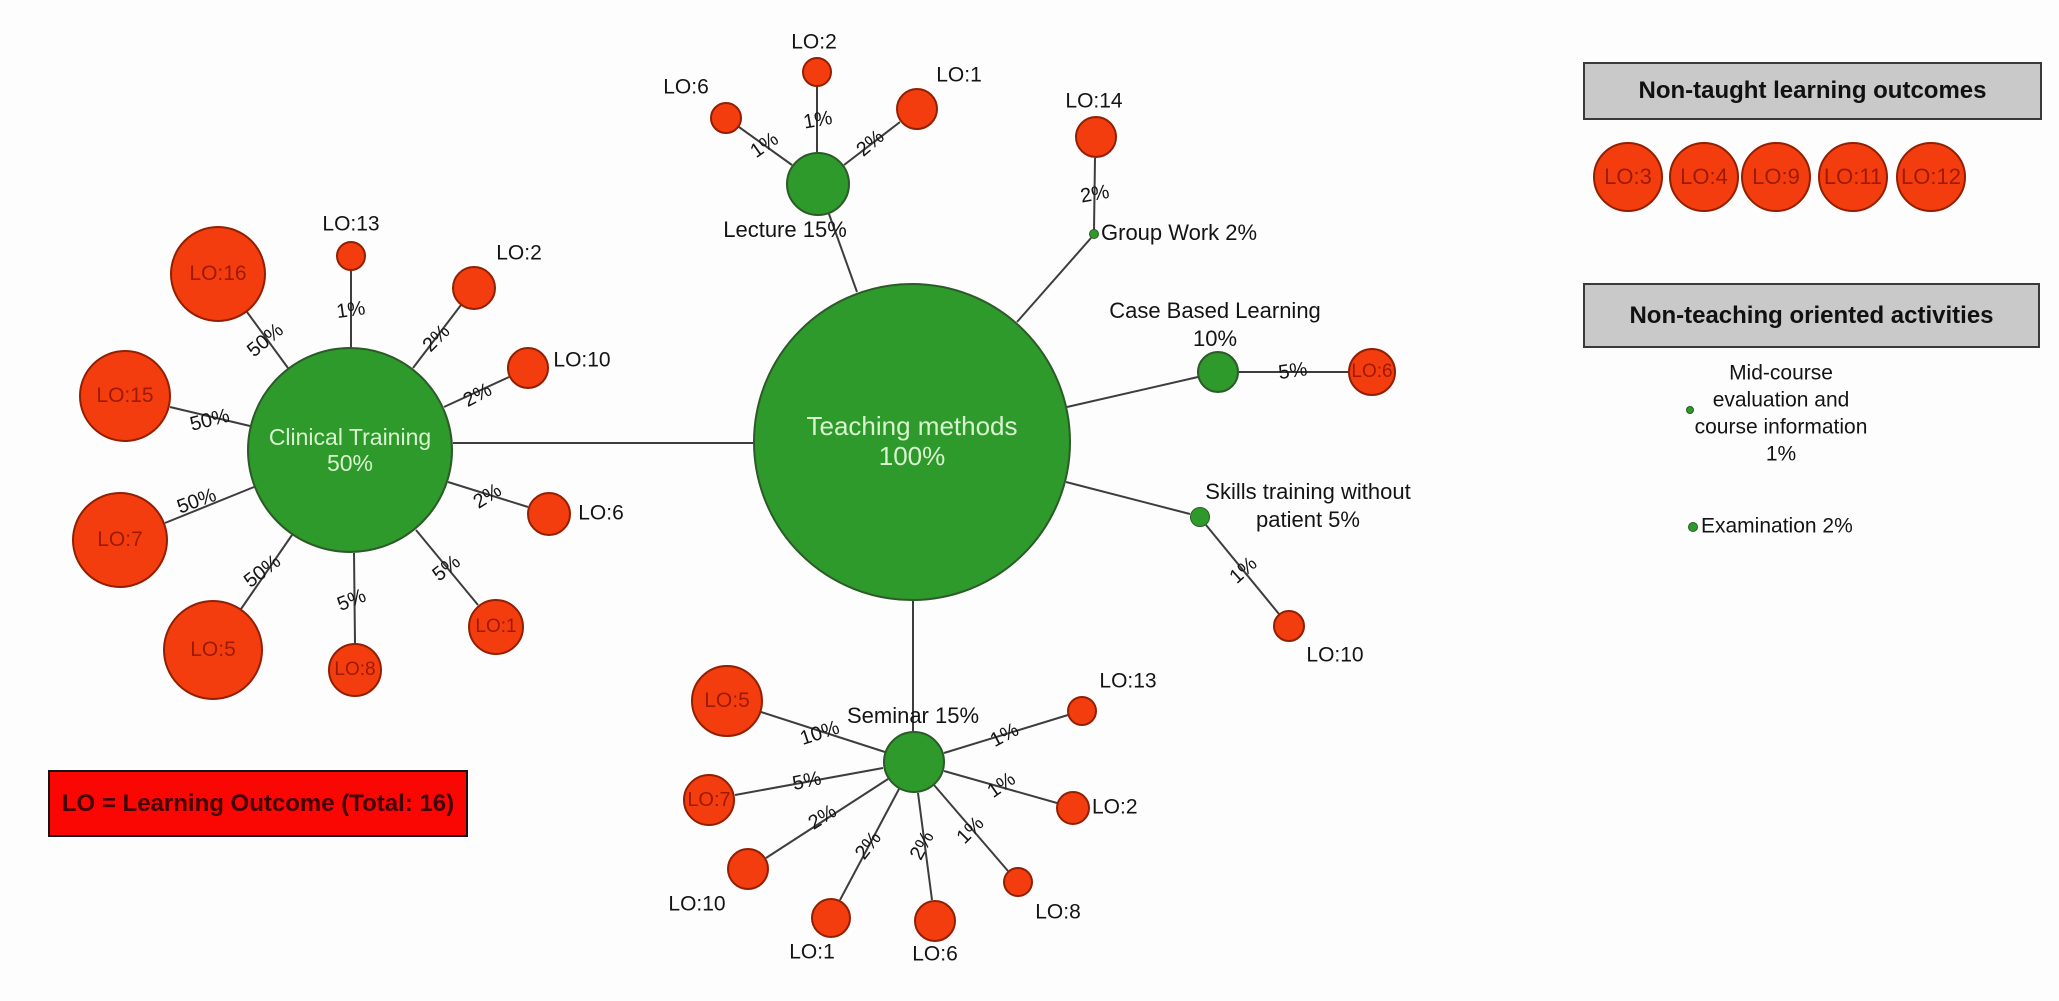  What do you see at coordinates (1094, 234) in the screenshot?
I see `node-group-work` at bounding box center [1094, 234].